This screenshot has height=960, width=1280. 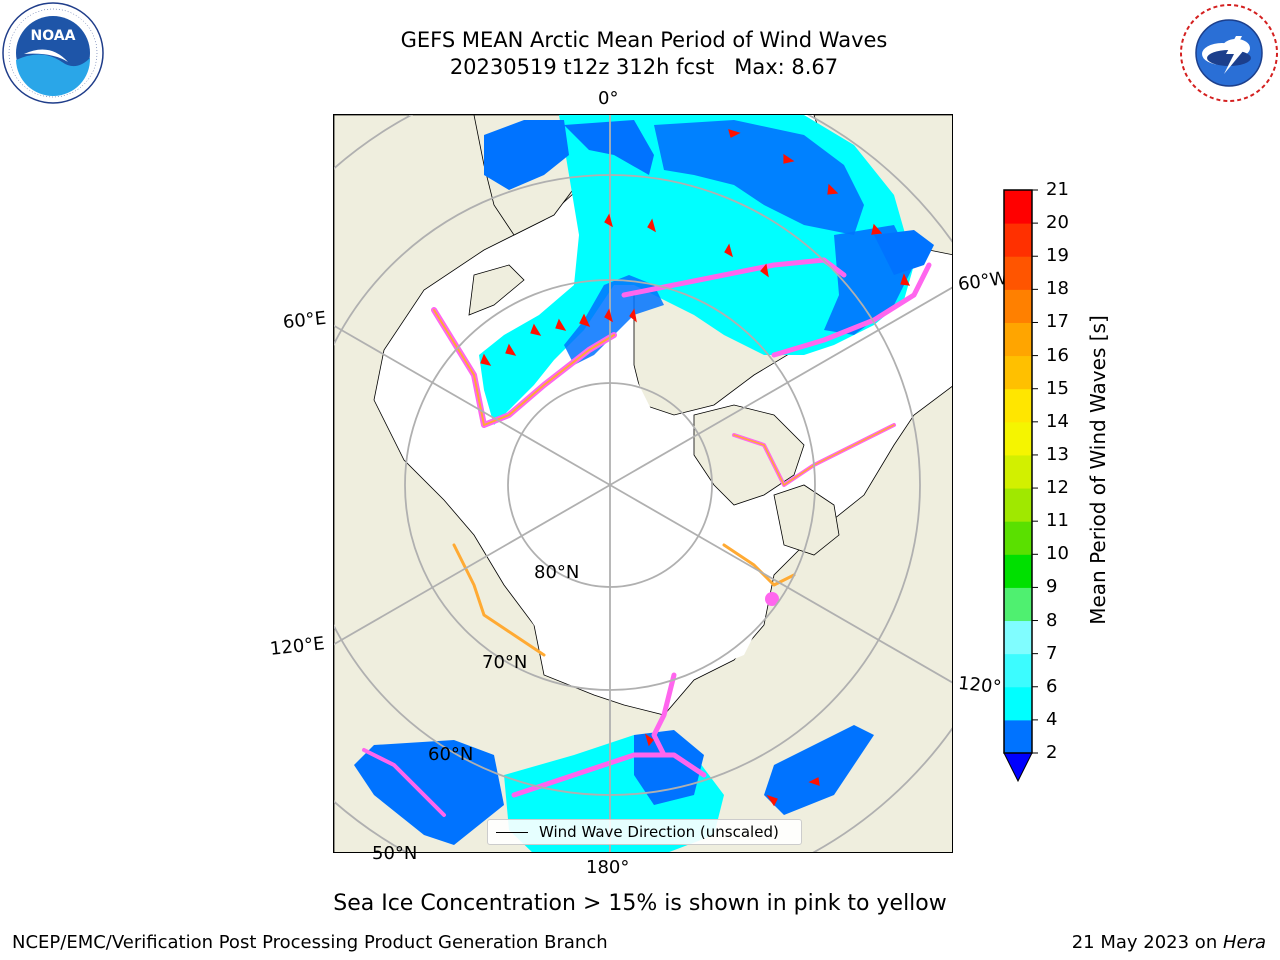 I want to click on footer-date-text: 21 May 2023 on, so click(x=1147, y=942).